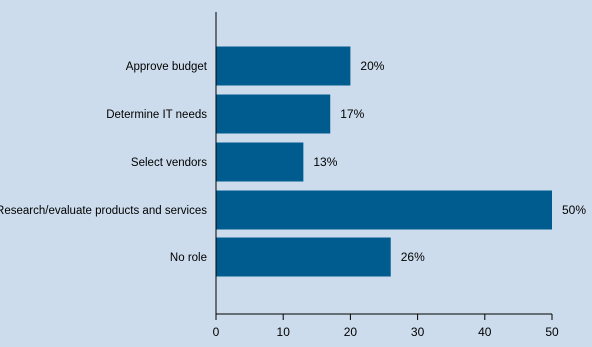  I want to click on x-tick-label: 40, so click(485, 332).